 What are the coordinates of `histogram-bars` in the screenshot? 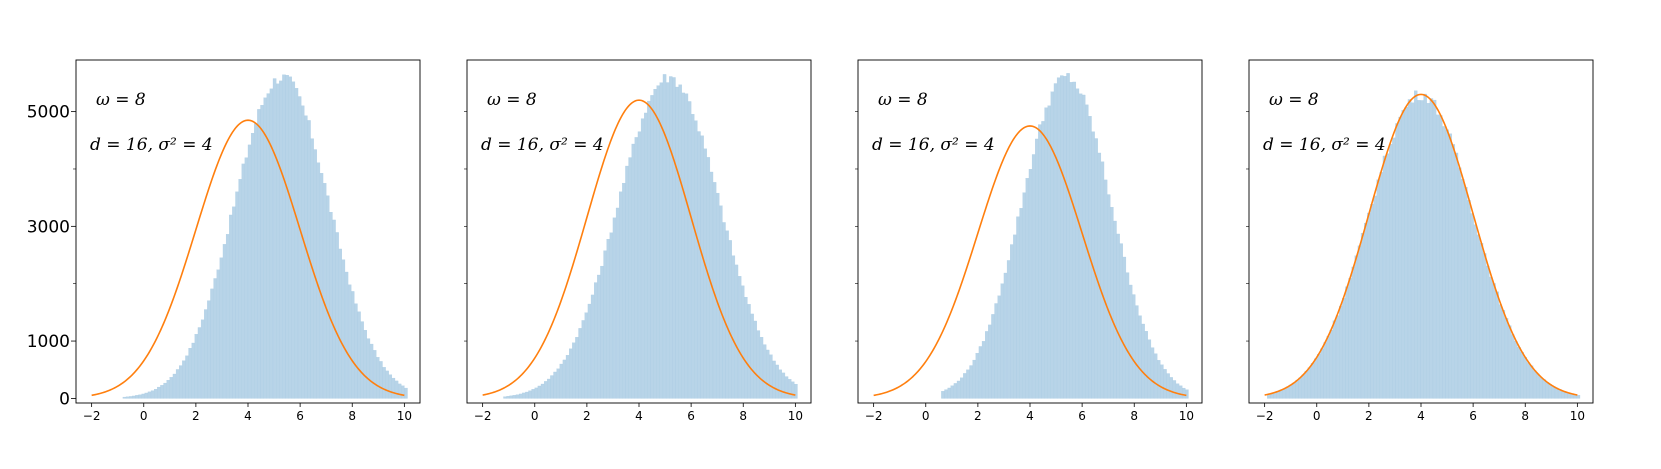 It's located at (650, 236).